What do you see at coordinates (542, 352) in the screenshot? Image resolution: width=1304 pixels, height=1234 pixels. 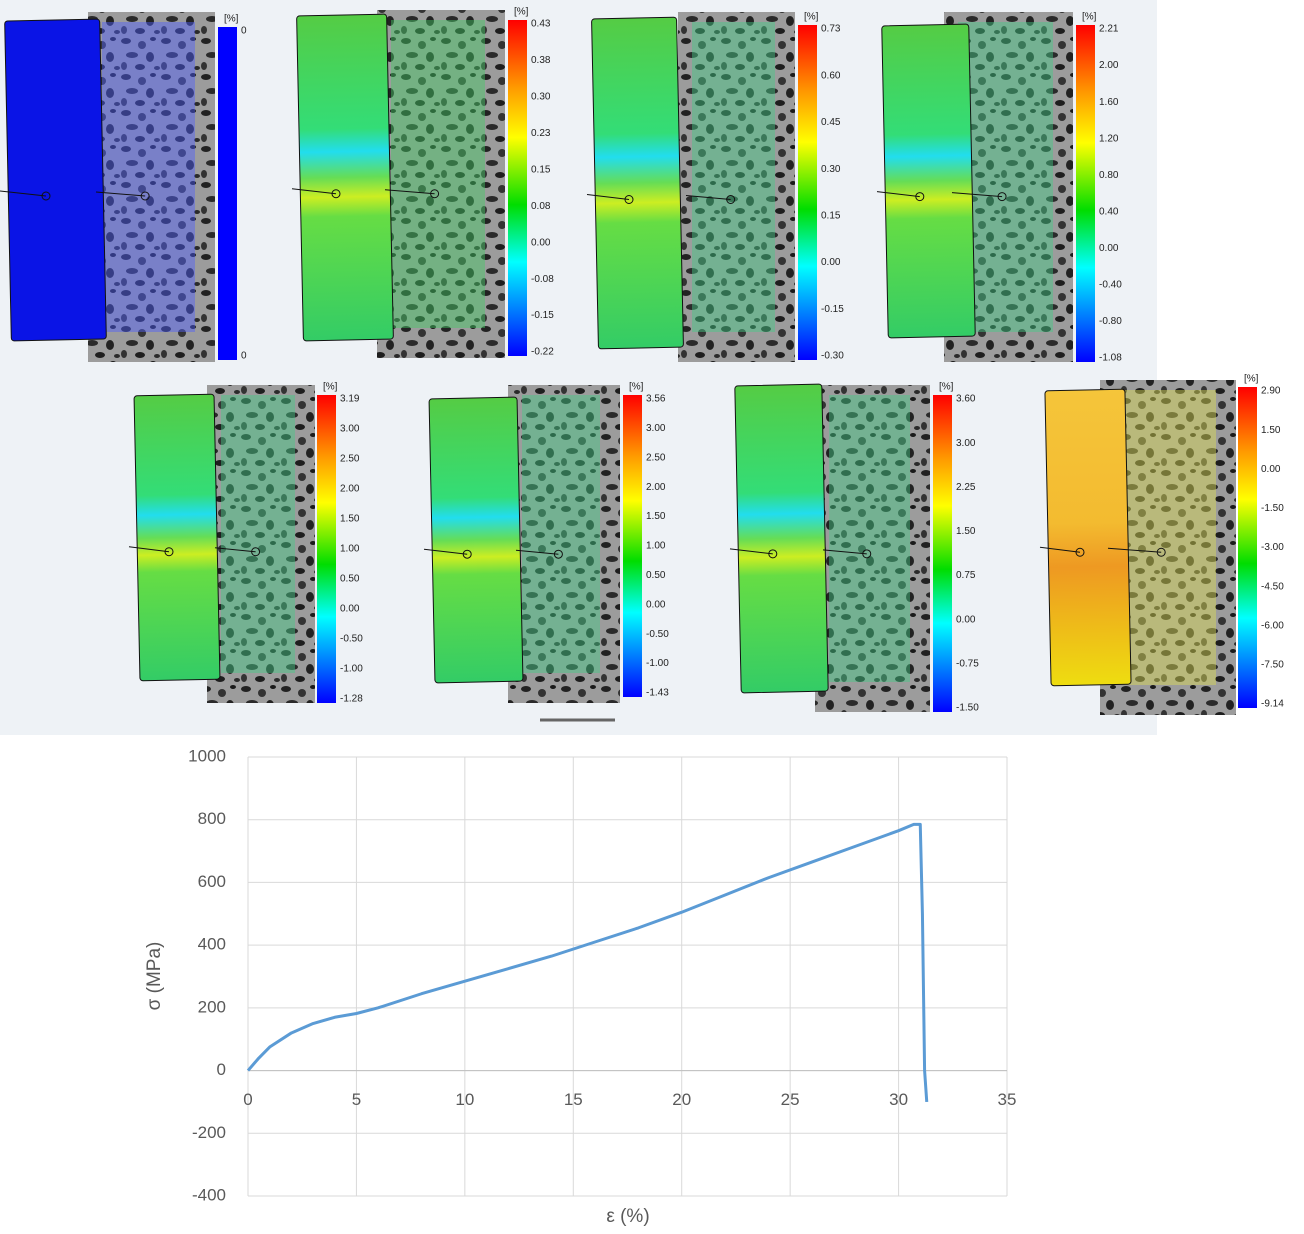 I see `colorbar-tick-label: -0.22` at bounding box center [542, 352].